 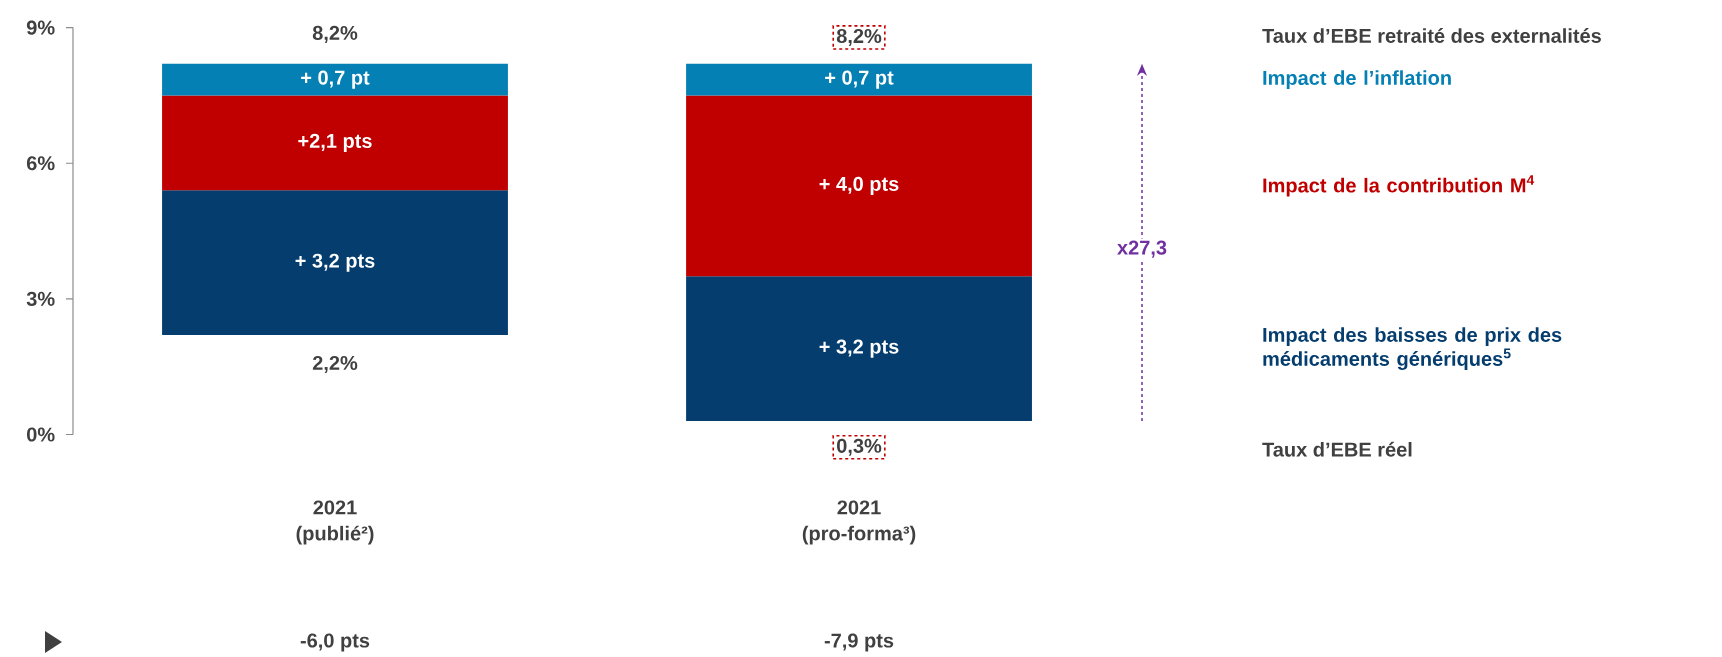 What do you see at coordinates (1399, 186) in the screenshot?
I see `text: Impact de la contribution M$^{4}$` at bounding box center [1399, 186].